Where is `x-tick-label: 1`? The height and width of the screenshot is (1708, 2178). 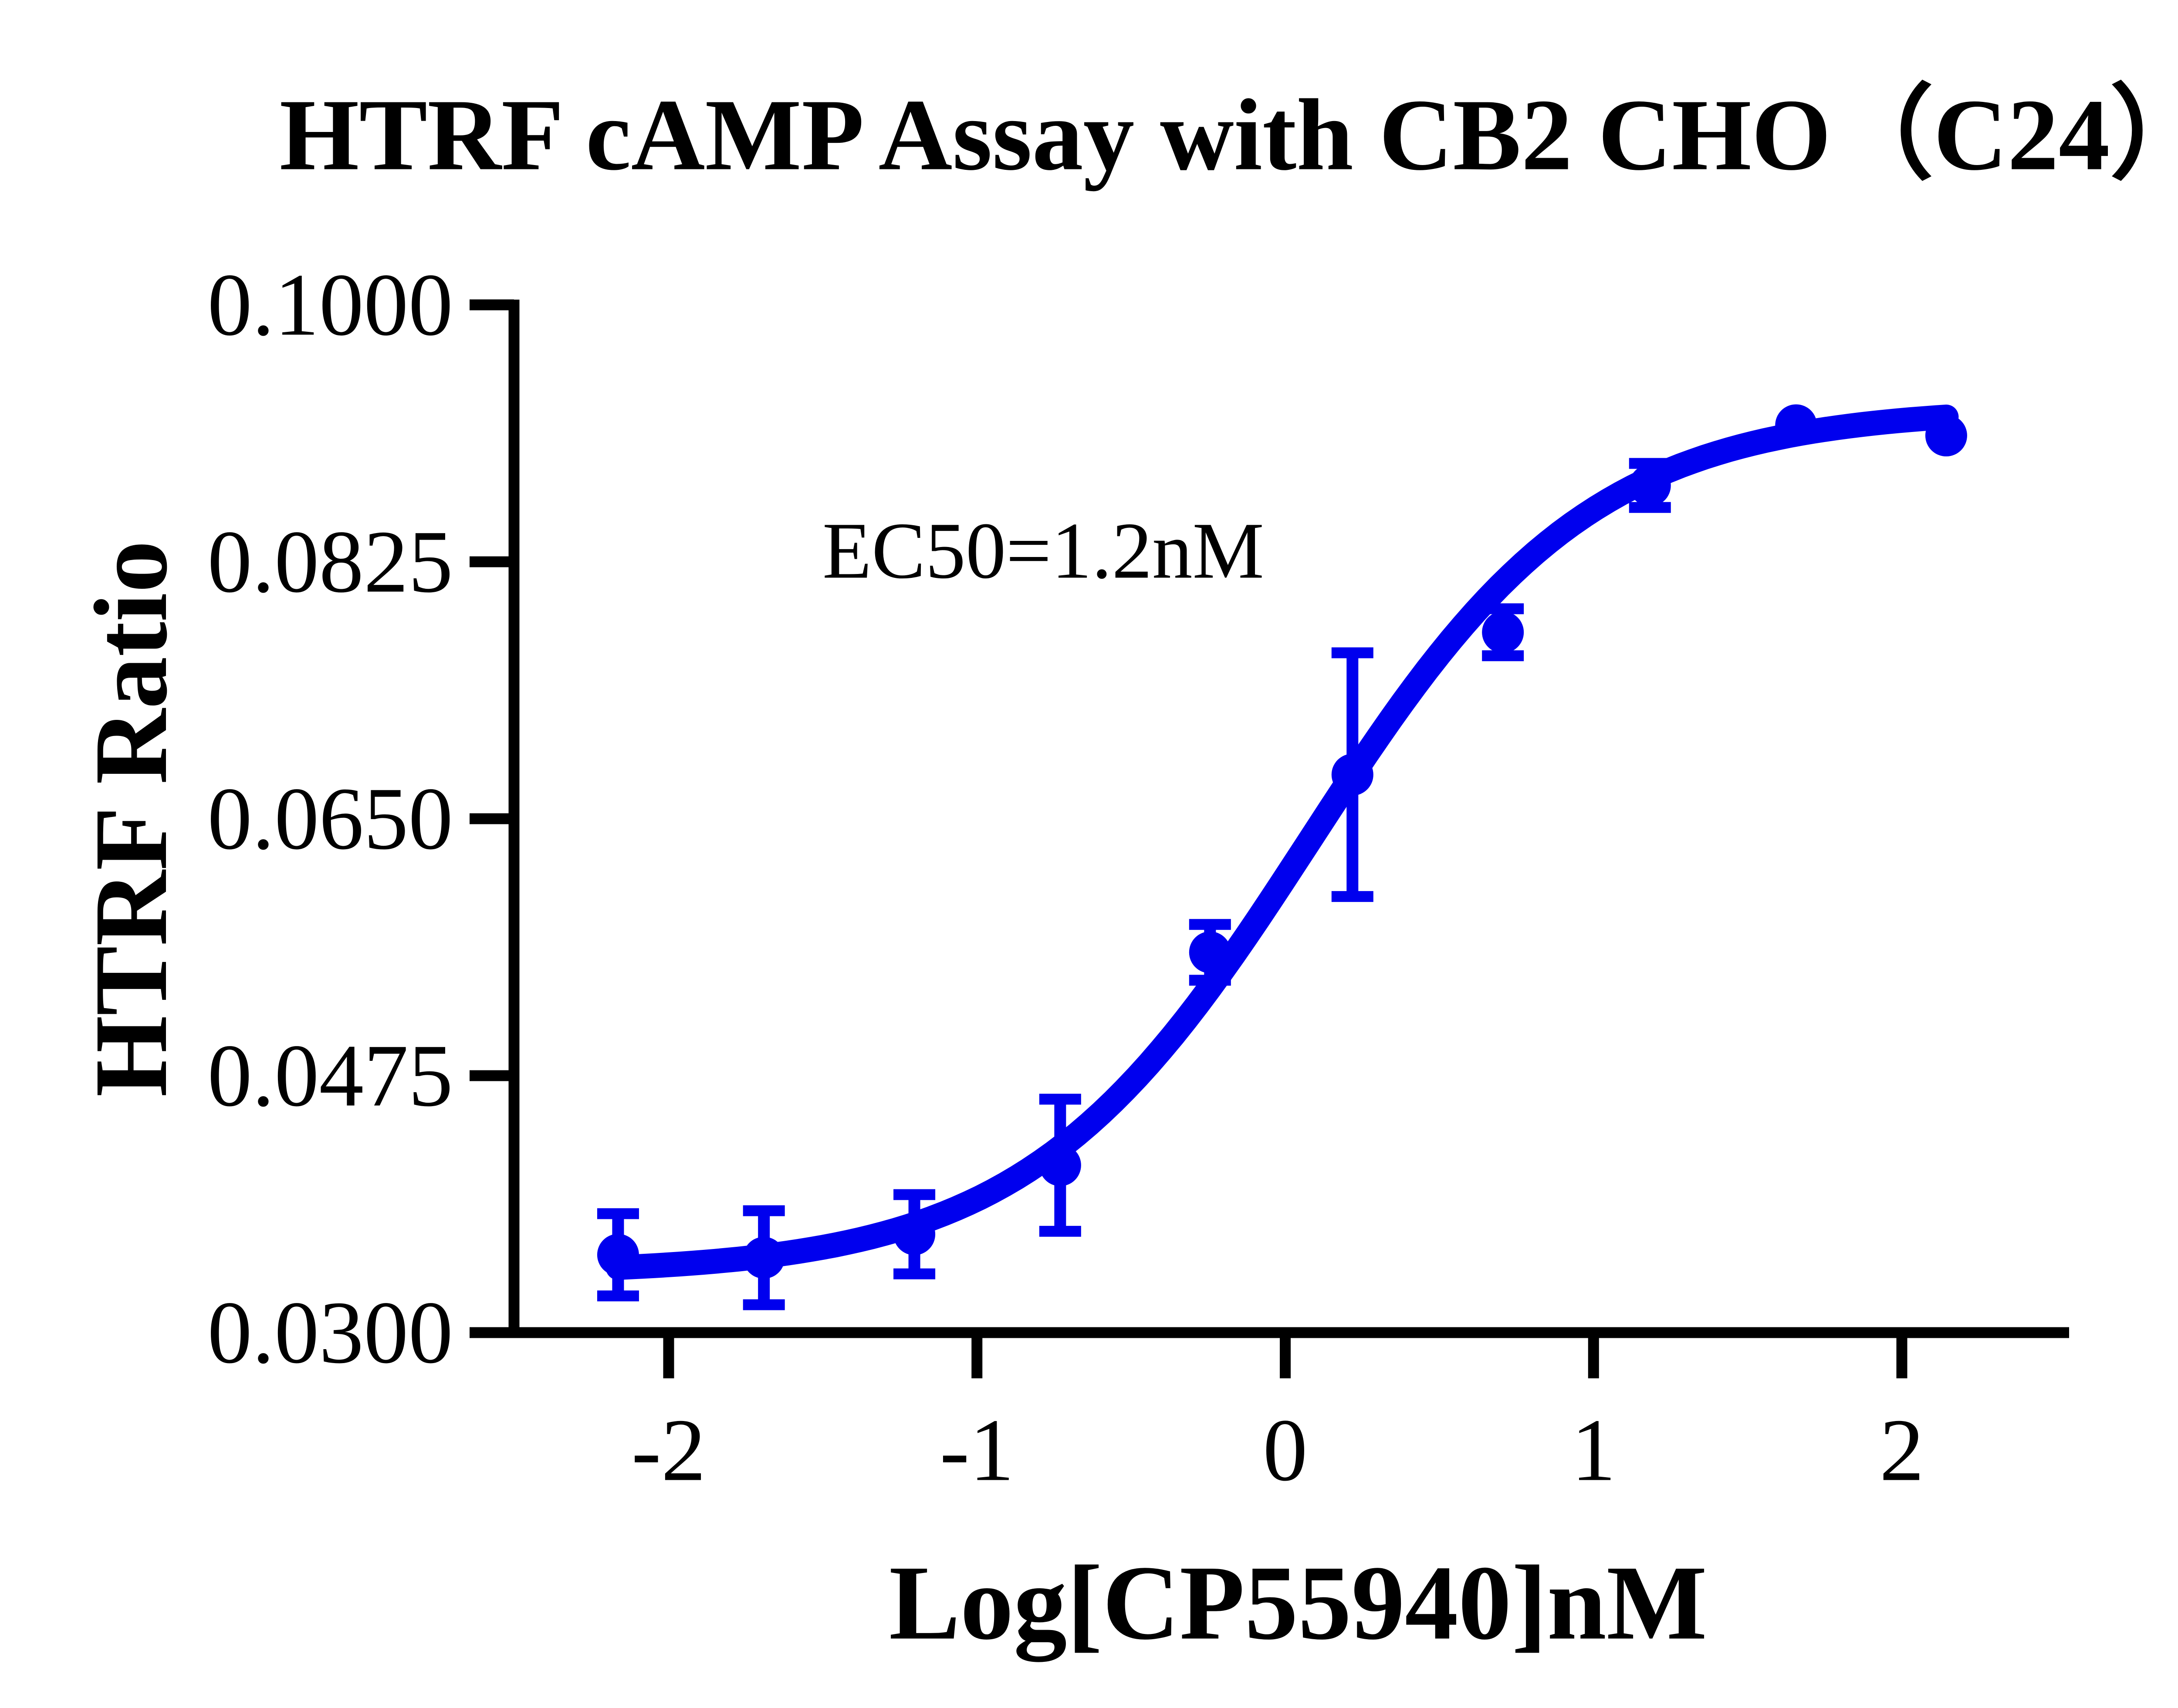
x-tick-label: 1 is located at coordinates (1593, 1451).